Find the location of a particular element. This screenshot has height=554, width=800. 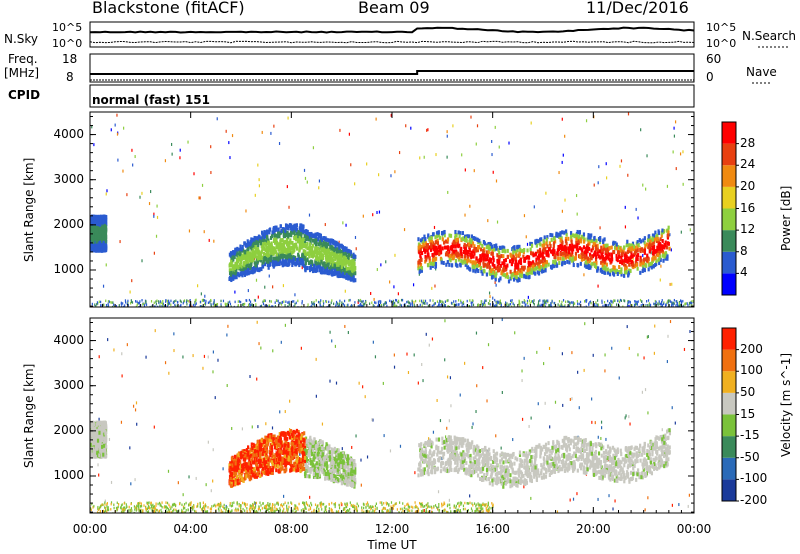

nsearch-line is located at coordinates (392, 42).